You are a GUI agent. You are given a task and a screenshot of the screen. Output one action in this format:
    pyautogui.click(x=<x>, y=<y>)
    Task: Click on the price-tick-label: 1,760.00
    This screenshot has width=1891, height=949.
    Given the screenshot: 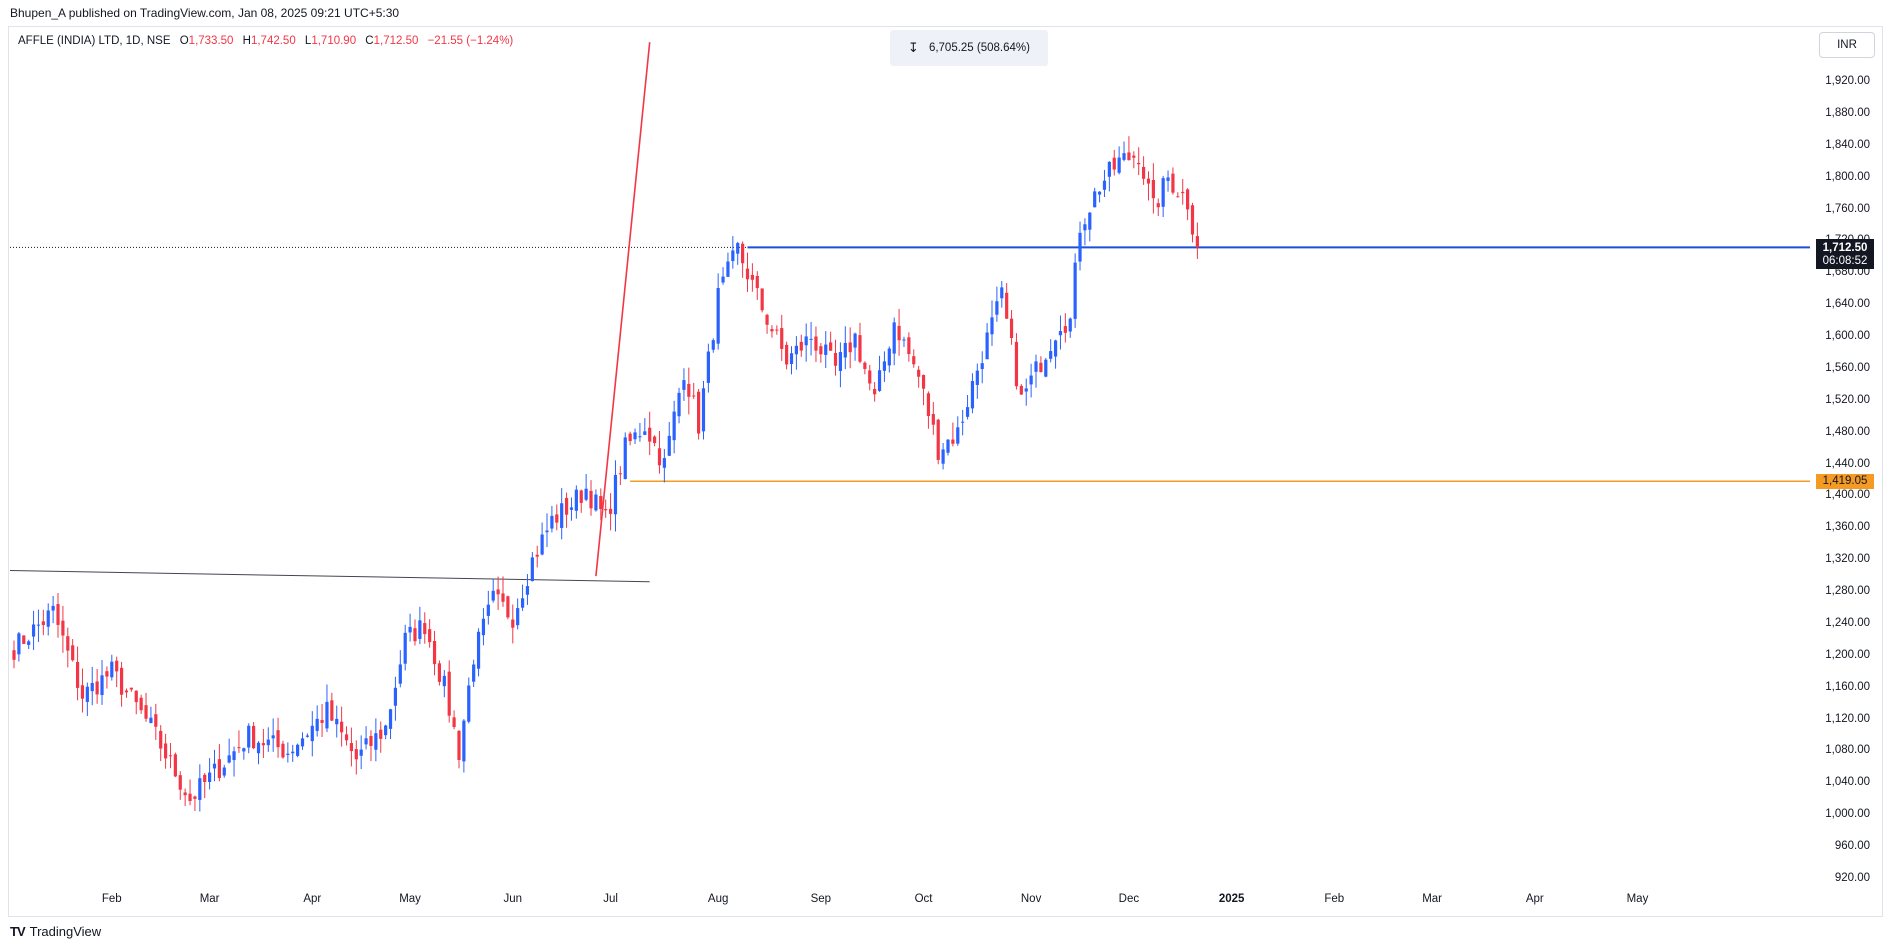 What is the action you would take?
    pyautogui.click(x=1847, y=208)
    